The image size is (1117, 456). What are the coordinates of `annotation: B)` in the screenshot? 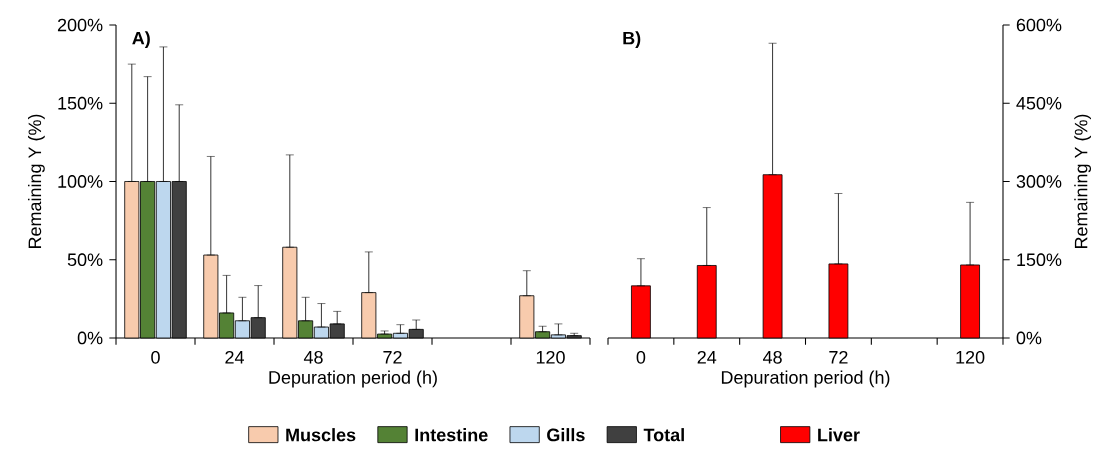 It's located at (632, 40).